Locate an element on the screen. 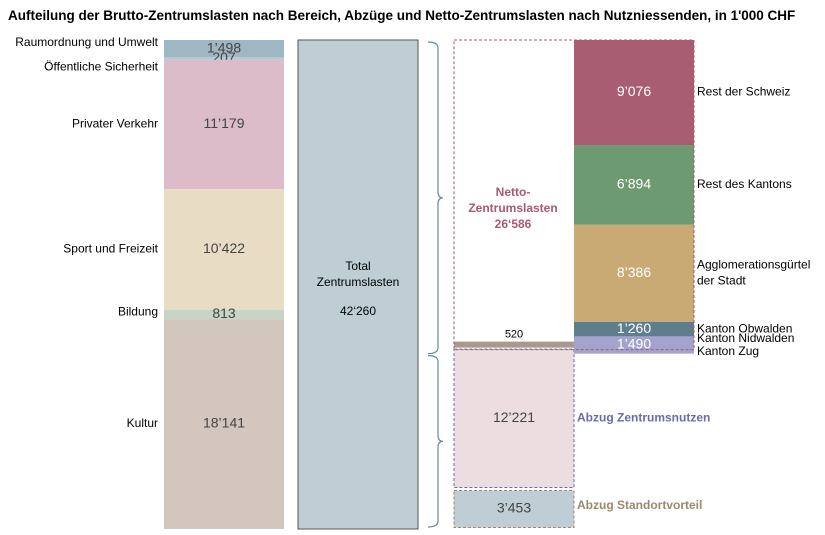 The width and height of the screenshot is (825, 535). netto-label-line-2: Zentrumslasten is located at coordinates (512, 208).